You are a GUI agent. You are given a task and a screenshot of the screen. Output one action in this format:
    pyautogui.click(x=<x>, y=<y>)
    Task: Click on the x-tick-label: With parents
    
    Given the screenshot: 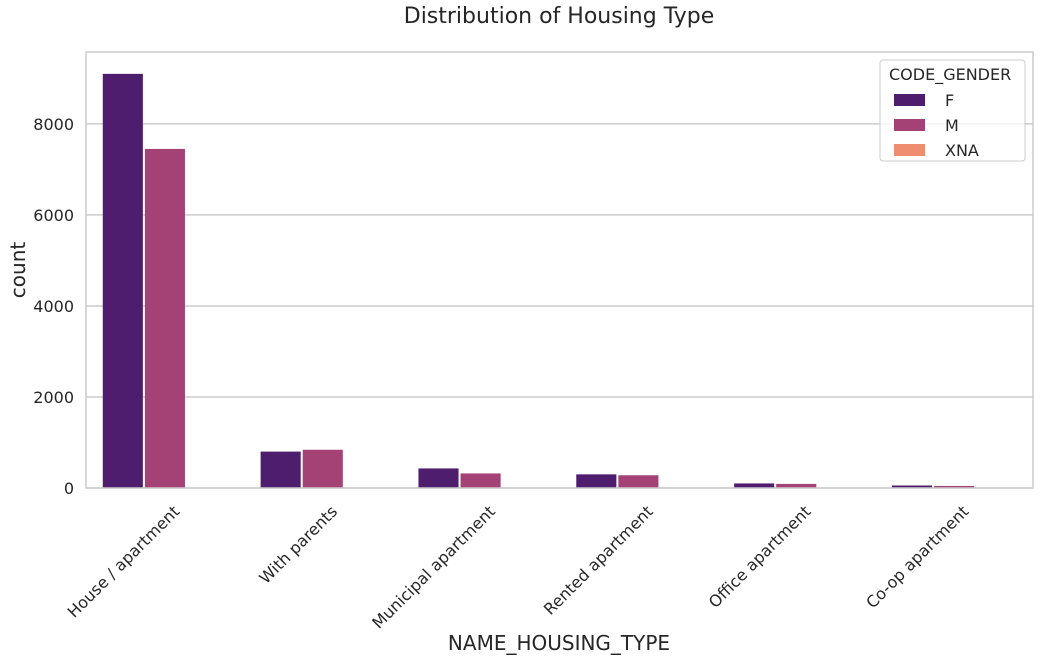 What is the action you would take?
    pyautogui.click(x=298, y=545)
    